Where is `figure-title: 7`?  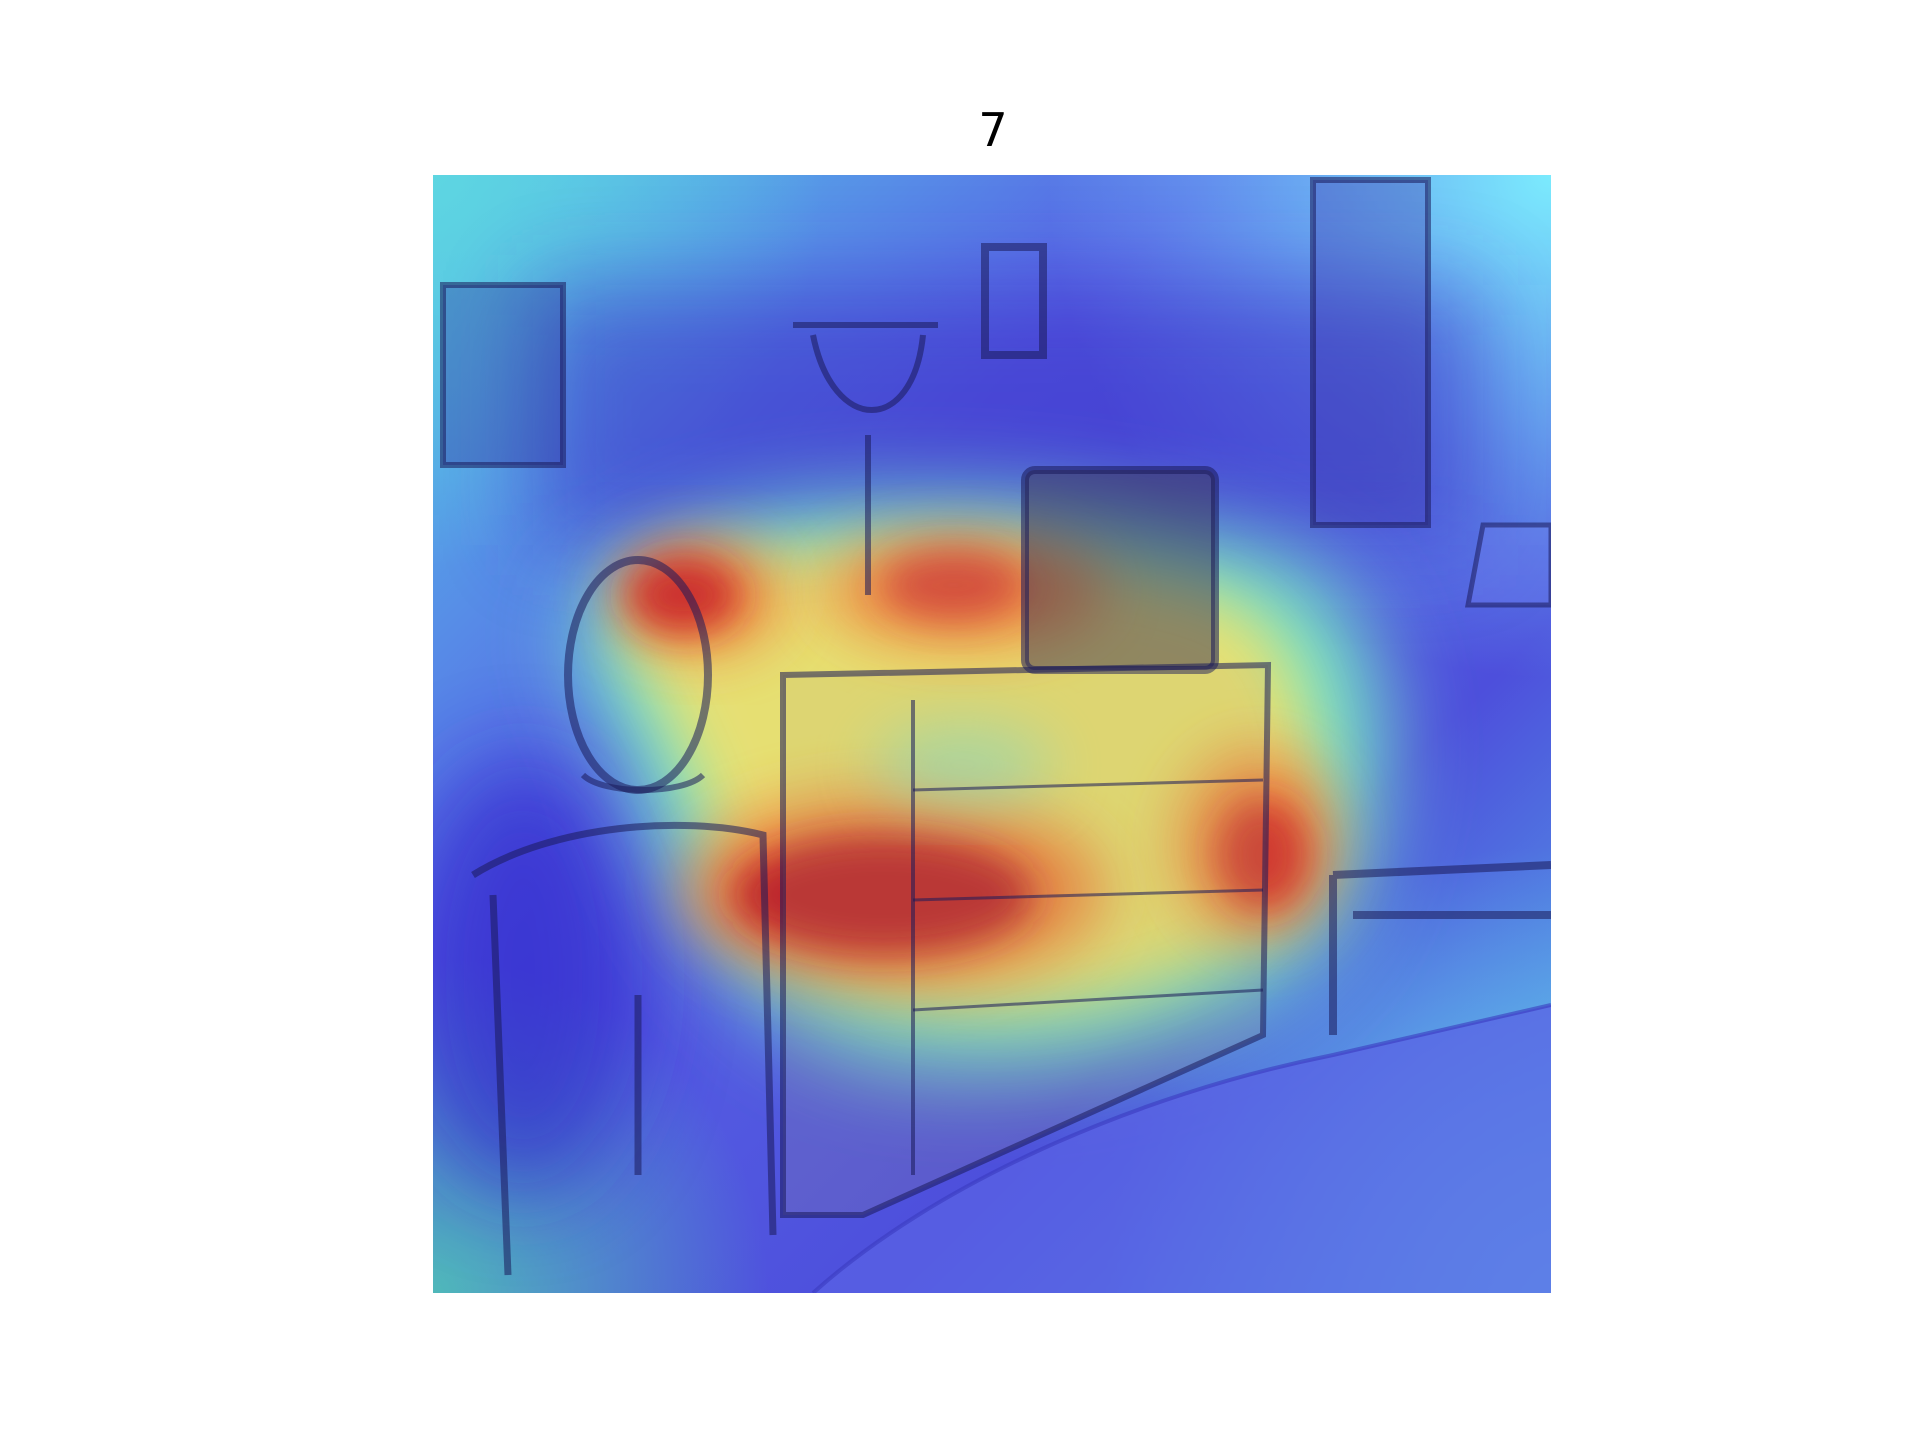
figure-title: 7 is located at coordinates (993, 130).